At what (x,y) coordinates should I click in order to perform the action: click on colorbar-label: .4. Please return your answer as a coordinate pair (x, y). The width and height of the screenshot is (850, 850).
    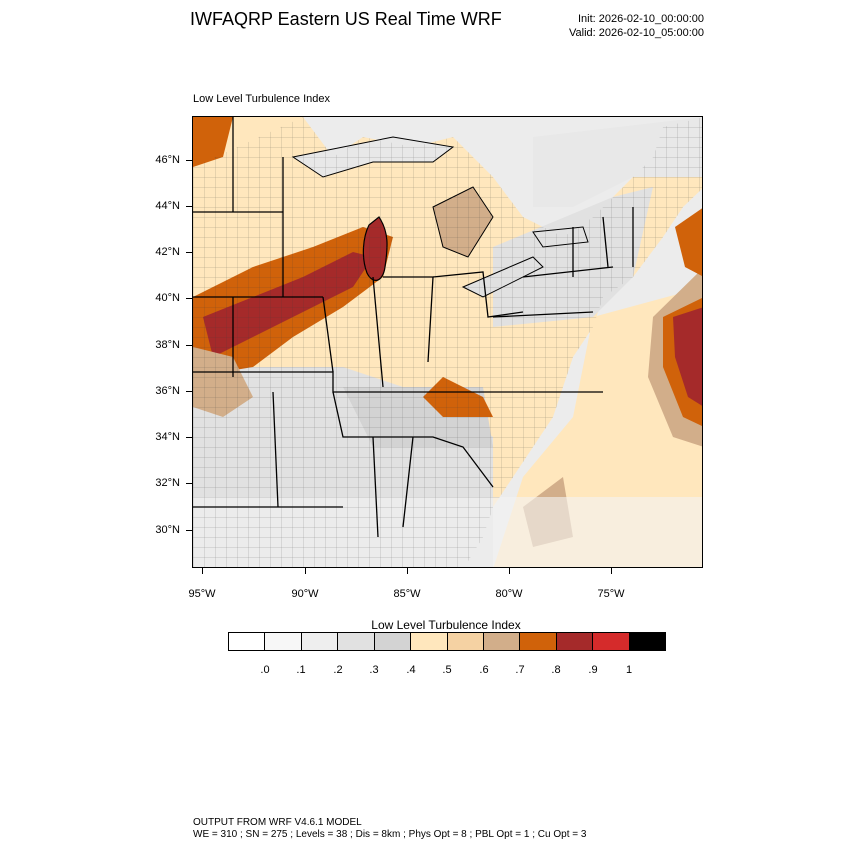
    Looking at the image, I should click on (411, 670).